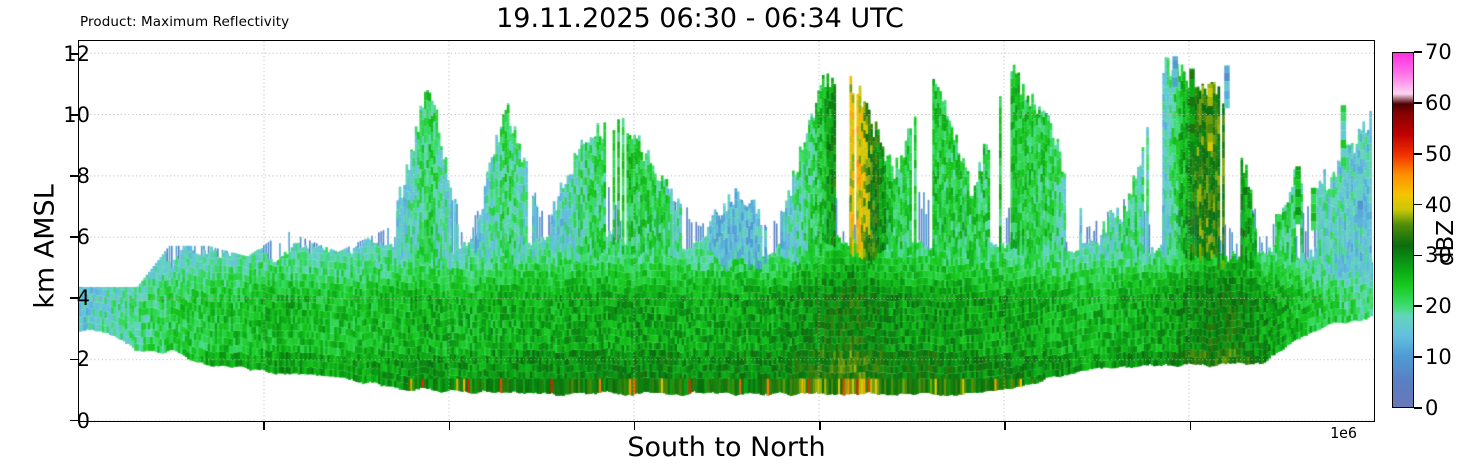 The image size is (1482, 470). I want to click on y-axis-label: km AMSL, so click(45, 246).